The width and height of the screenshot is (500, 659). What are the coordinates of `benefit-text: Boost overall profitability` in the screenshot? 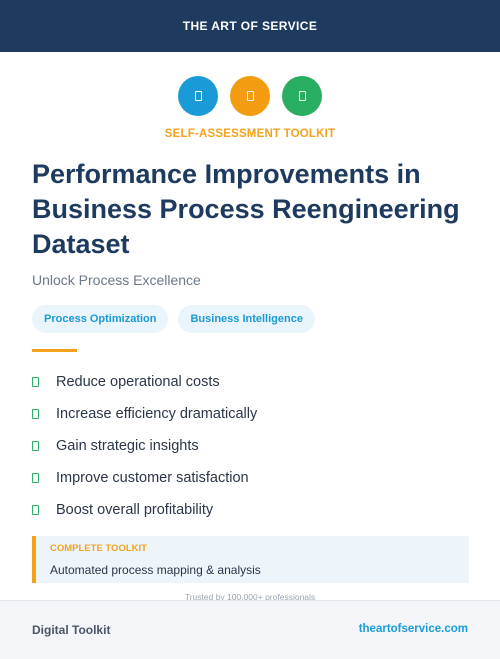 It's located at (135, 510).